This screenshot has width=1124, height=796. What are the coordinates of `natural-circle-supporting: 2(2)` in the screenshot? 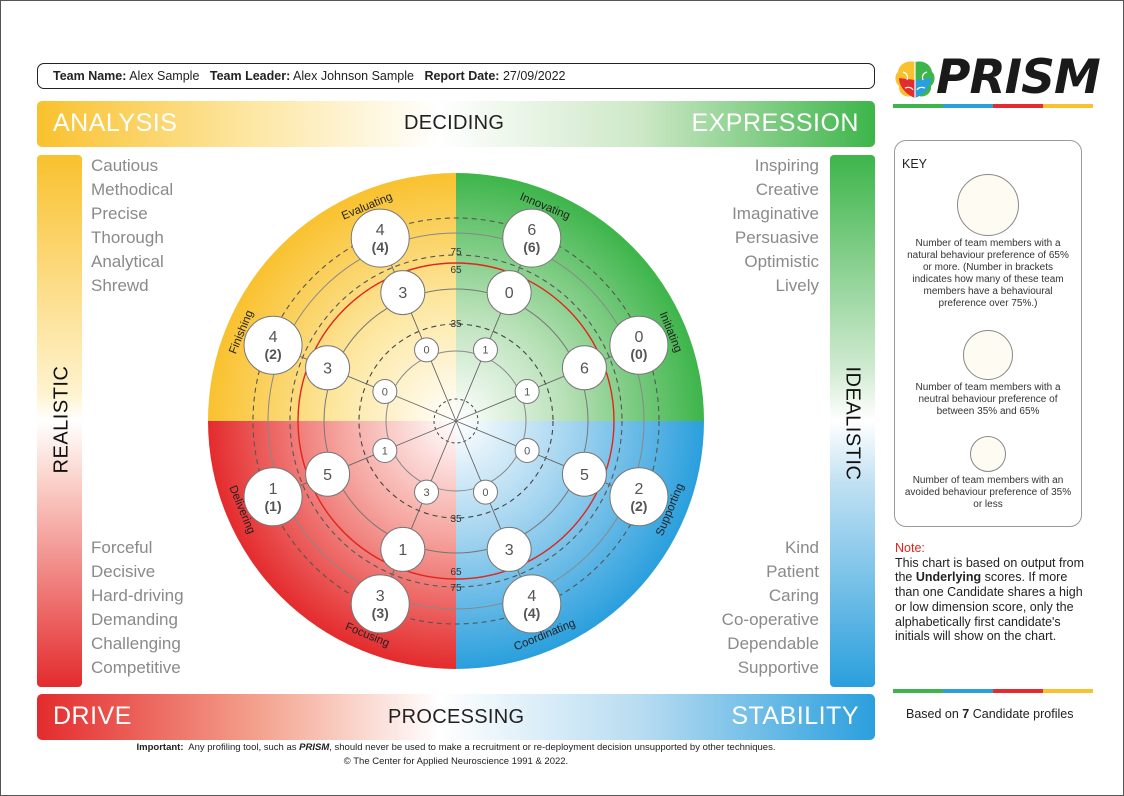 It's located at (639, 497).